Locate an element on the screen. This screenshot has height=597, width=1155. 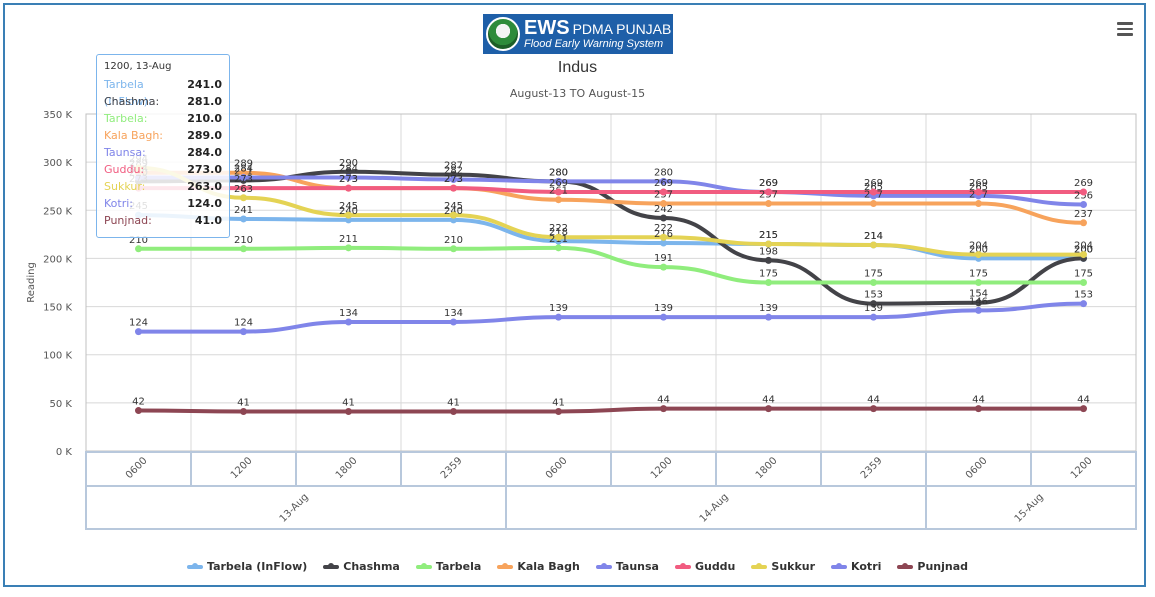
legend-label: Punjnad is located at coordinates (943, 566).